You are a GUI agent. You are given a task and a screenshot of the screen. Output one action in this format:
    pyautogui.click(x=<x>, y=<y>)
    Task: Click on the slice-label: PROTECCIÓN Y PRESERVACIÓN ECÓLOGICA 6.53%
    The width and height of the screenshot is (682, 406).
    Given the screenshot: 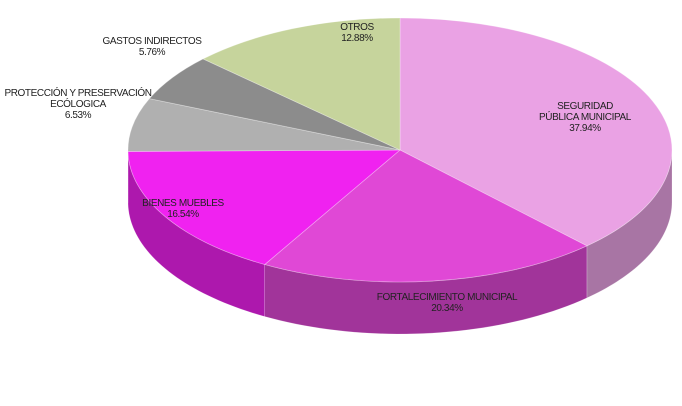 What is the action you would take?
    pyautogui.click(x=78, y=104)
    